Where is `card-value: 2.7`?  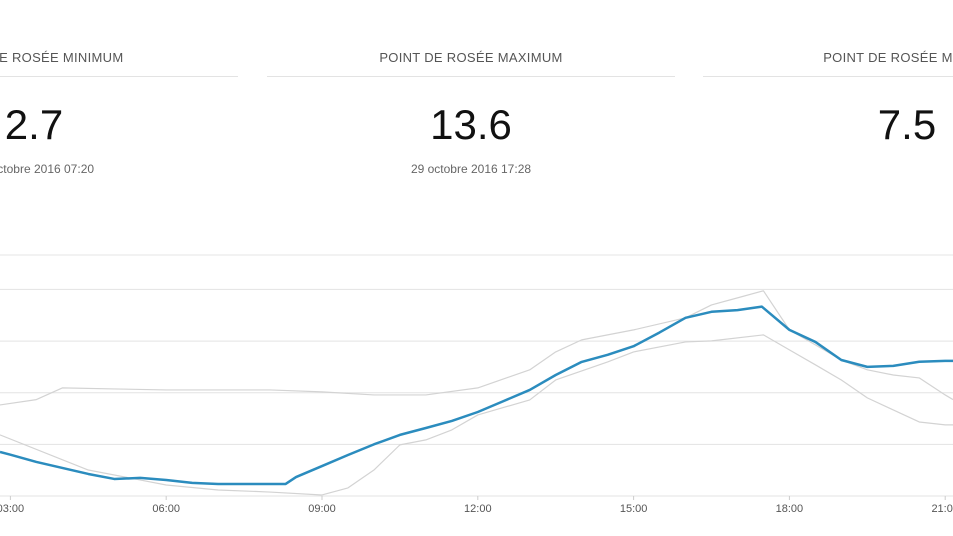
card-value: 2.7 is located at coordinates (34, 124).